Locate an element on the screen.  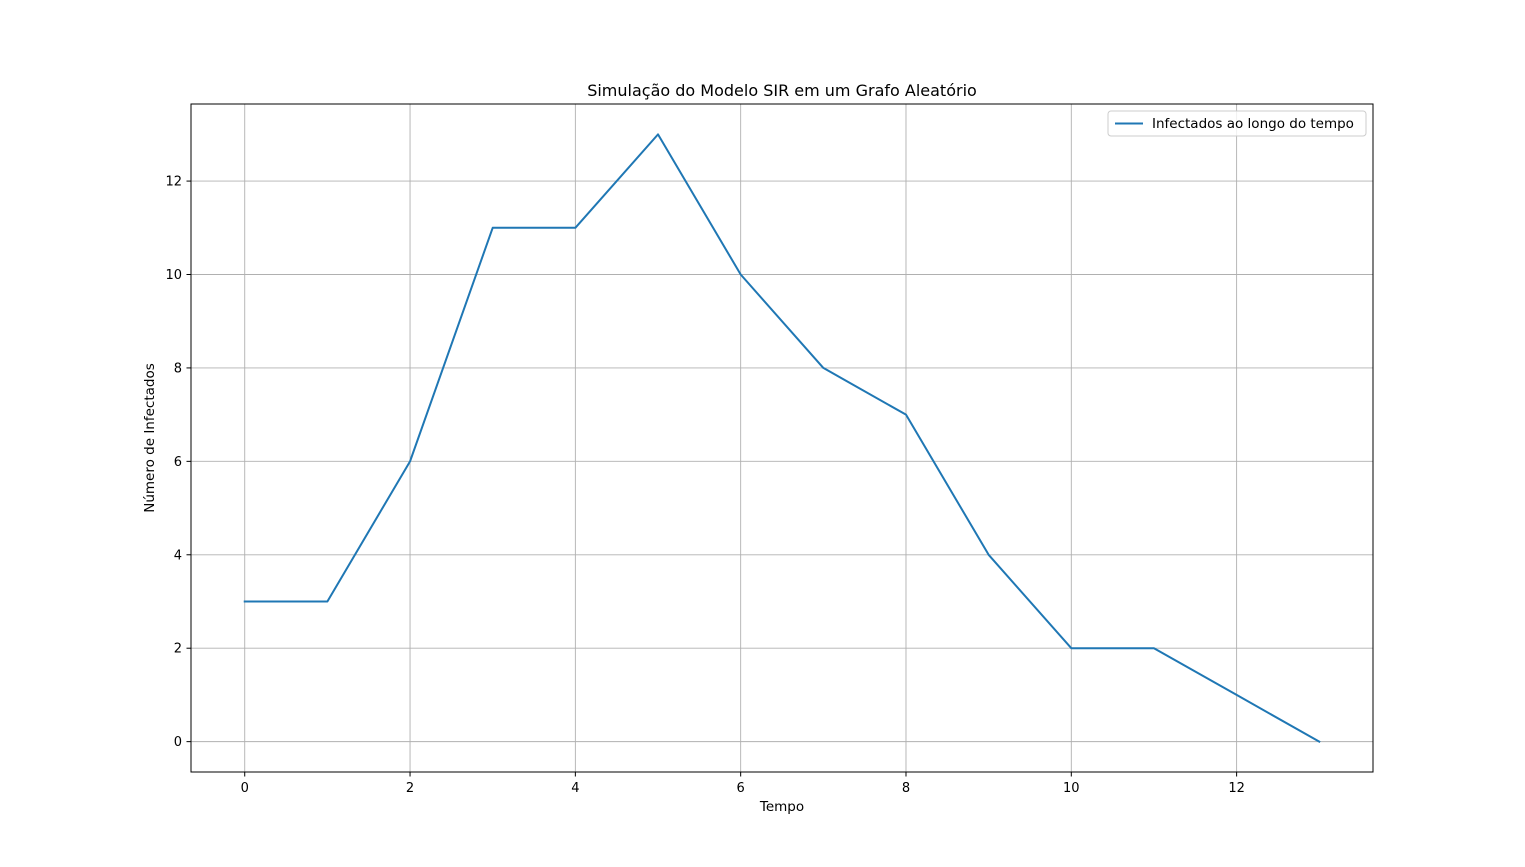
y-axis-ticks: 0 2 4 6 8 10 12 is located at coordinates (178, 462).